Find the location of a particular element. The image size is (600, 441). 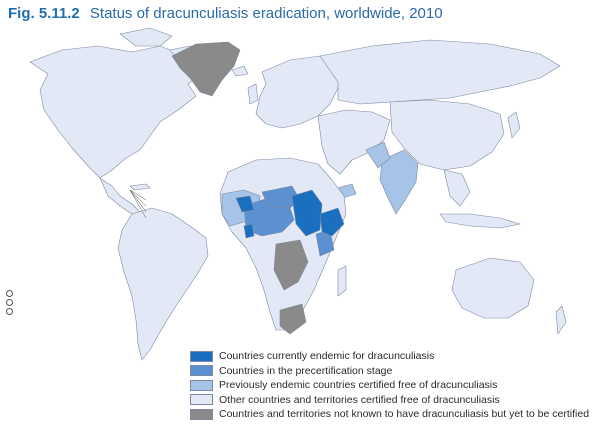

east-asia is located at coordinates (447, 135).